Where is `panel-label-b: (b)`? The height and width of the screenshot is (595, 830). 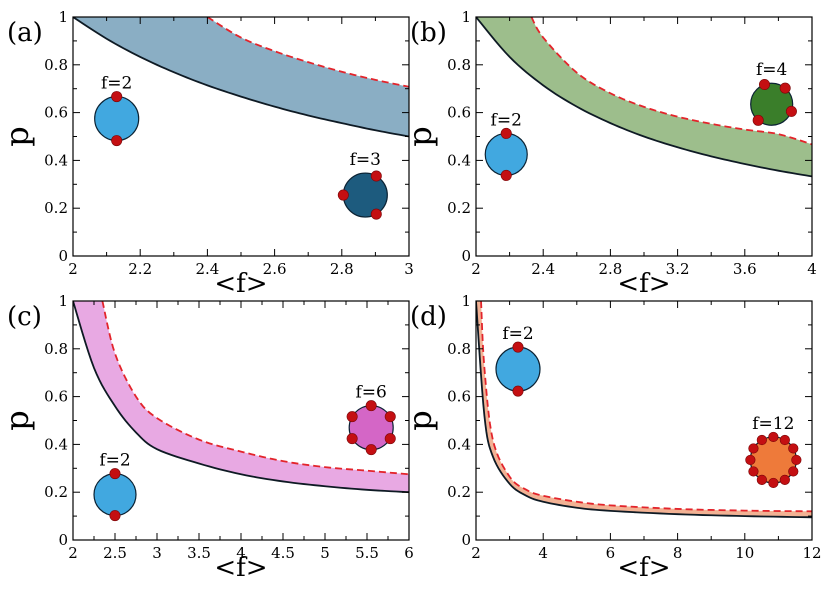 panel-label-b: (b) is located at coordinates (428, 33).